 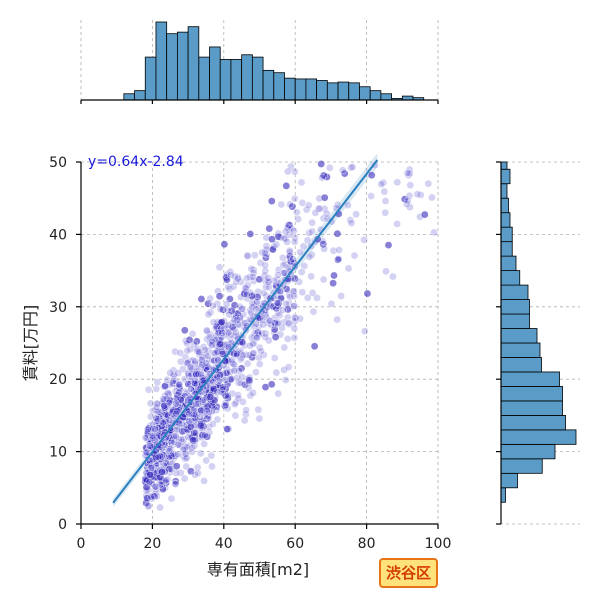 What do you see at coordinates (58, 163) in the screenshot?
I see `y-tick-label: 50` at bounding box center [58, 163].